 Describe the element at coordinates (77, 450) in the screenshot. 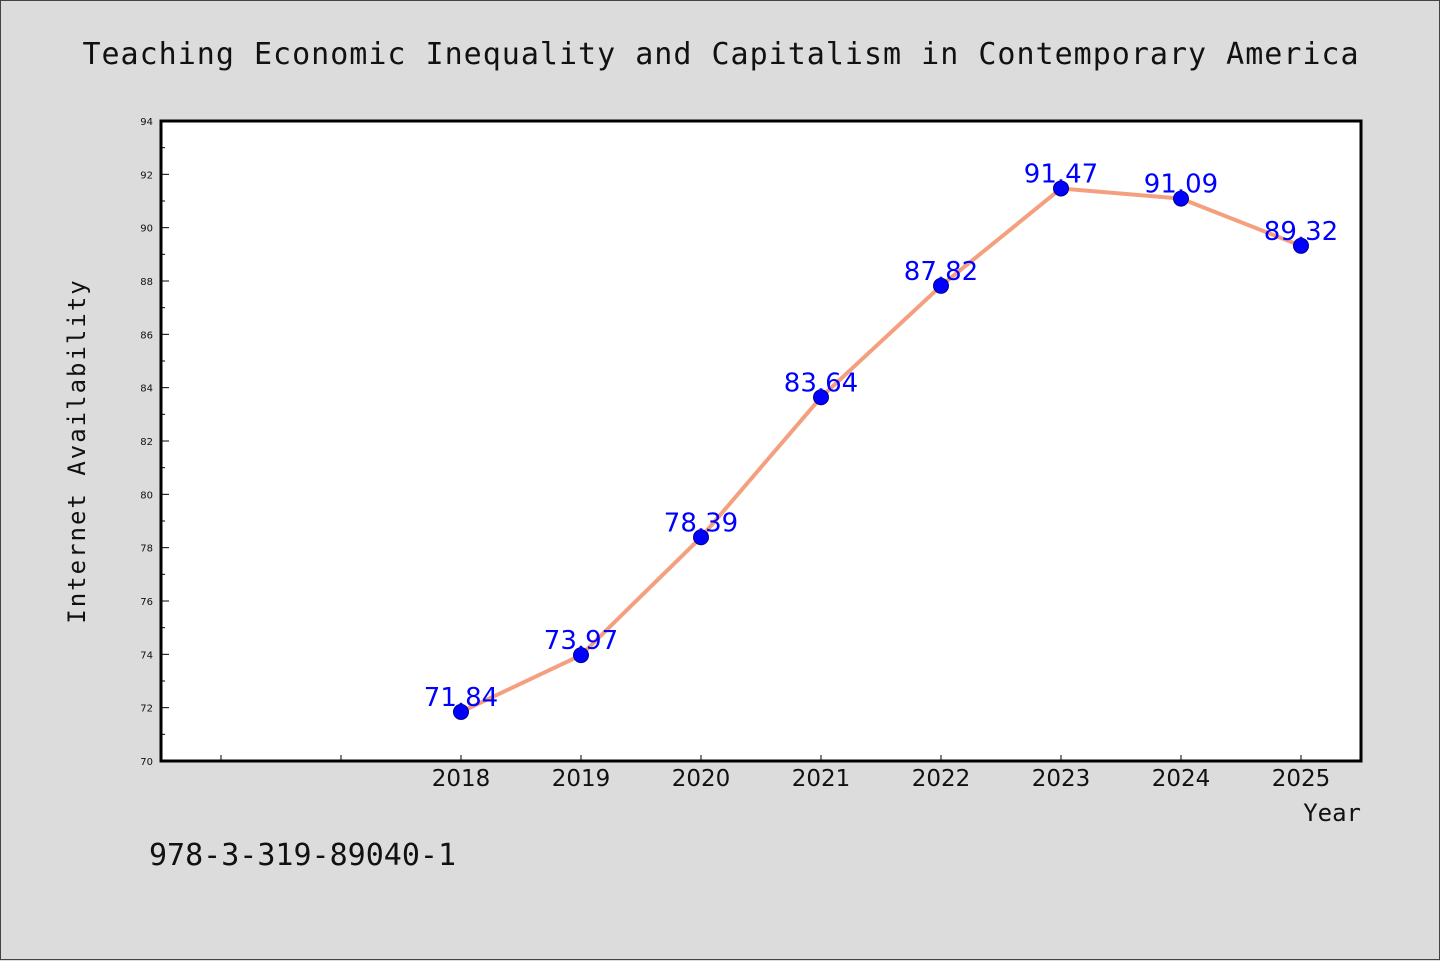

I see `y-axis-label: Internet Availability` at that location.